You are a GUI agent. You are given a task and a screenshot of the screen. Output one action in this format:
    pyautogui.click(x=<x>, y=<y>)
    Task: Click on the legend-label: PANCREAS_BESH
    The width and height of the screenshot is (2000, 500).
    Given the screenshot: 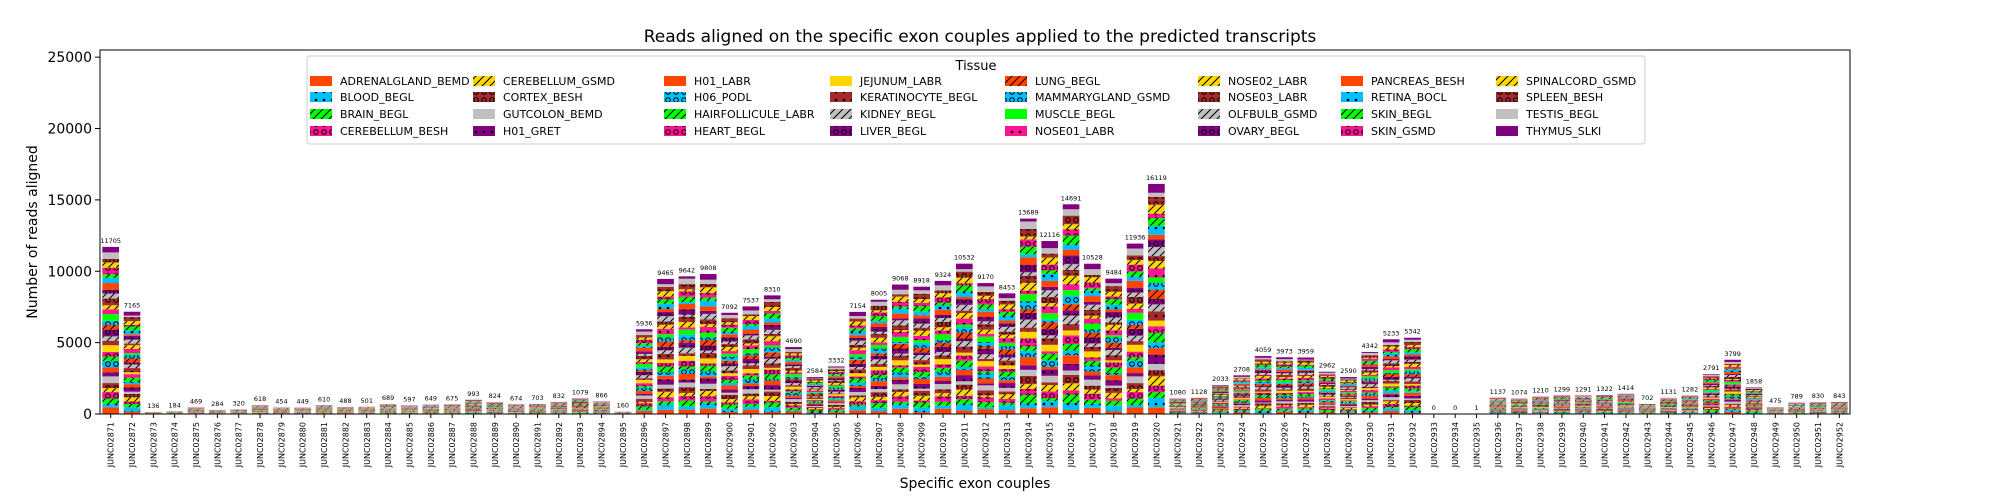 What is the action you would take?
    pyautogui.click(x=1418, y=81)
    